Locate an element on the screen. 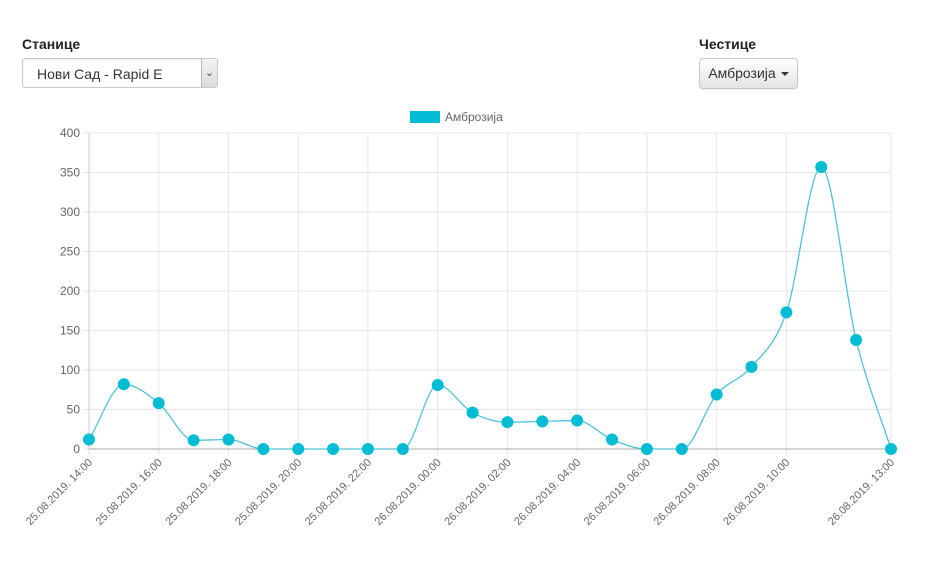  x-tick-label: 26.08.2019. 13:00 is located at coordinates (861, 492).